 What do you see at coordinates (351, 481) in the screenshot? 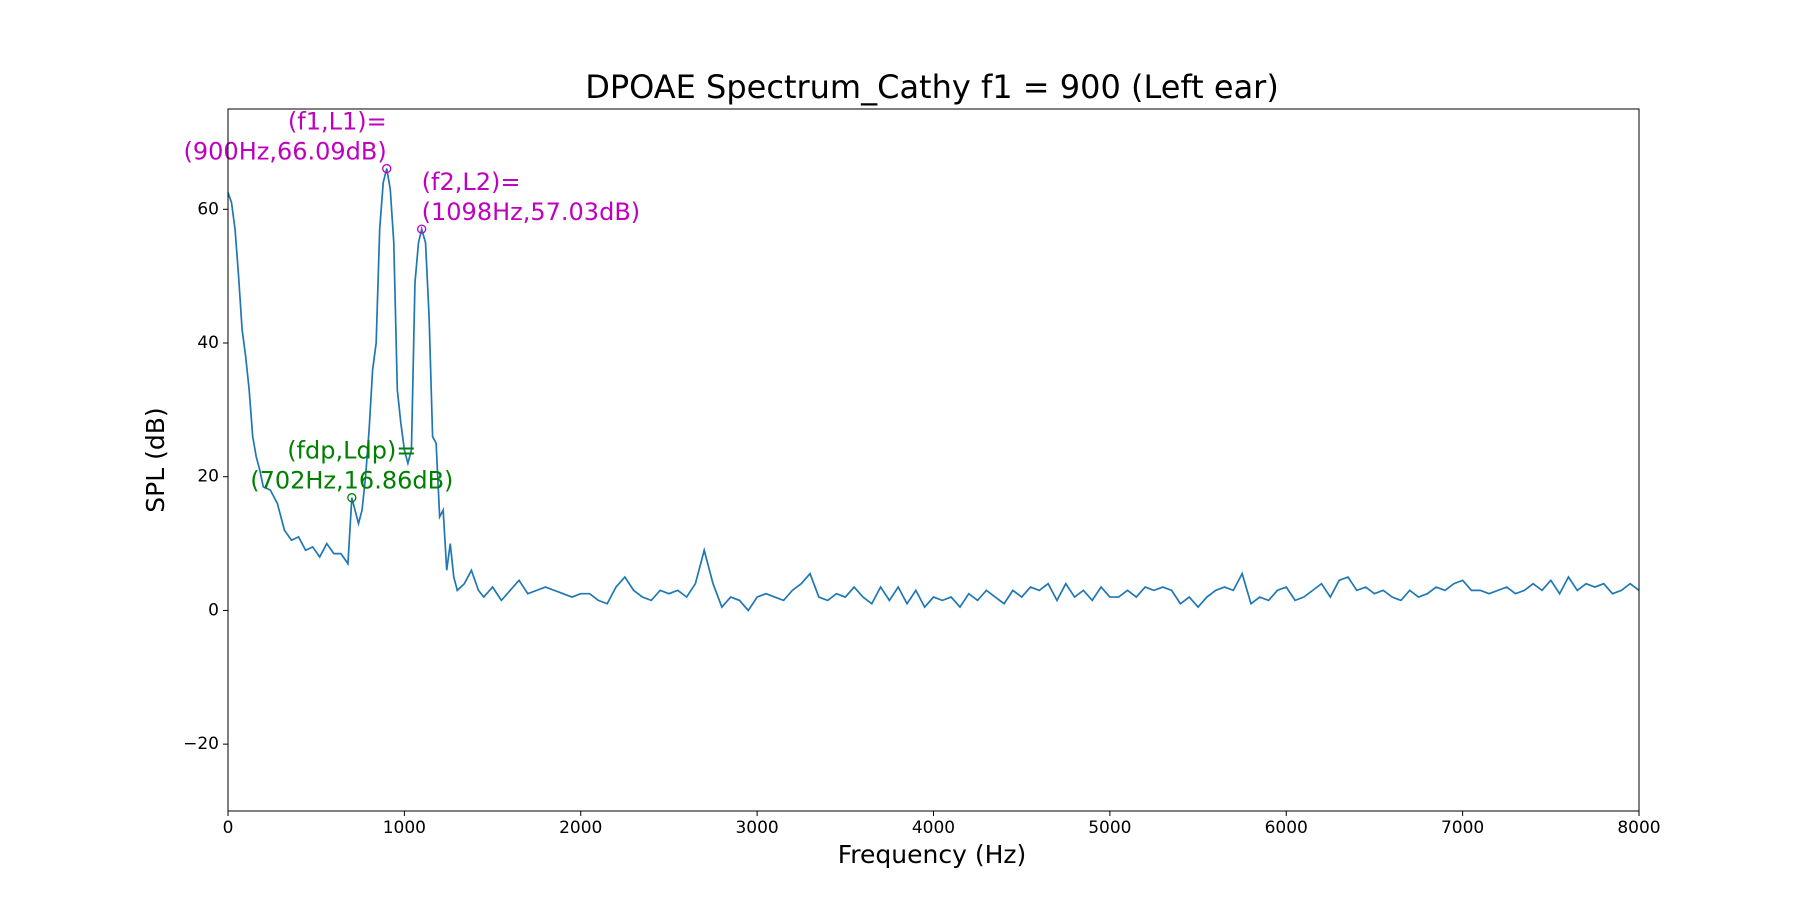
I see `annotation-text: (702Hz,16.86dB)` at bounding box center [351, 481].